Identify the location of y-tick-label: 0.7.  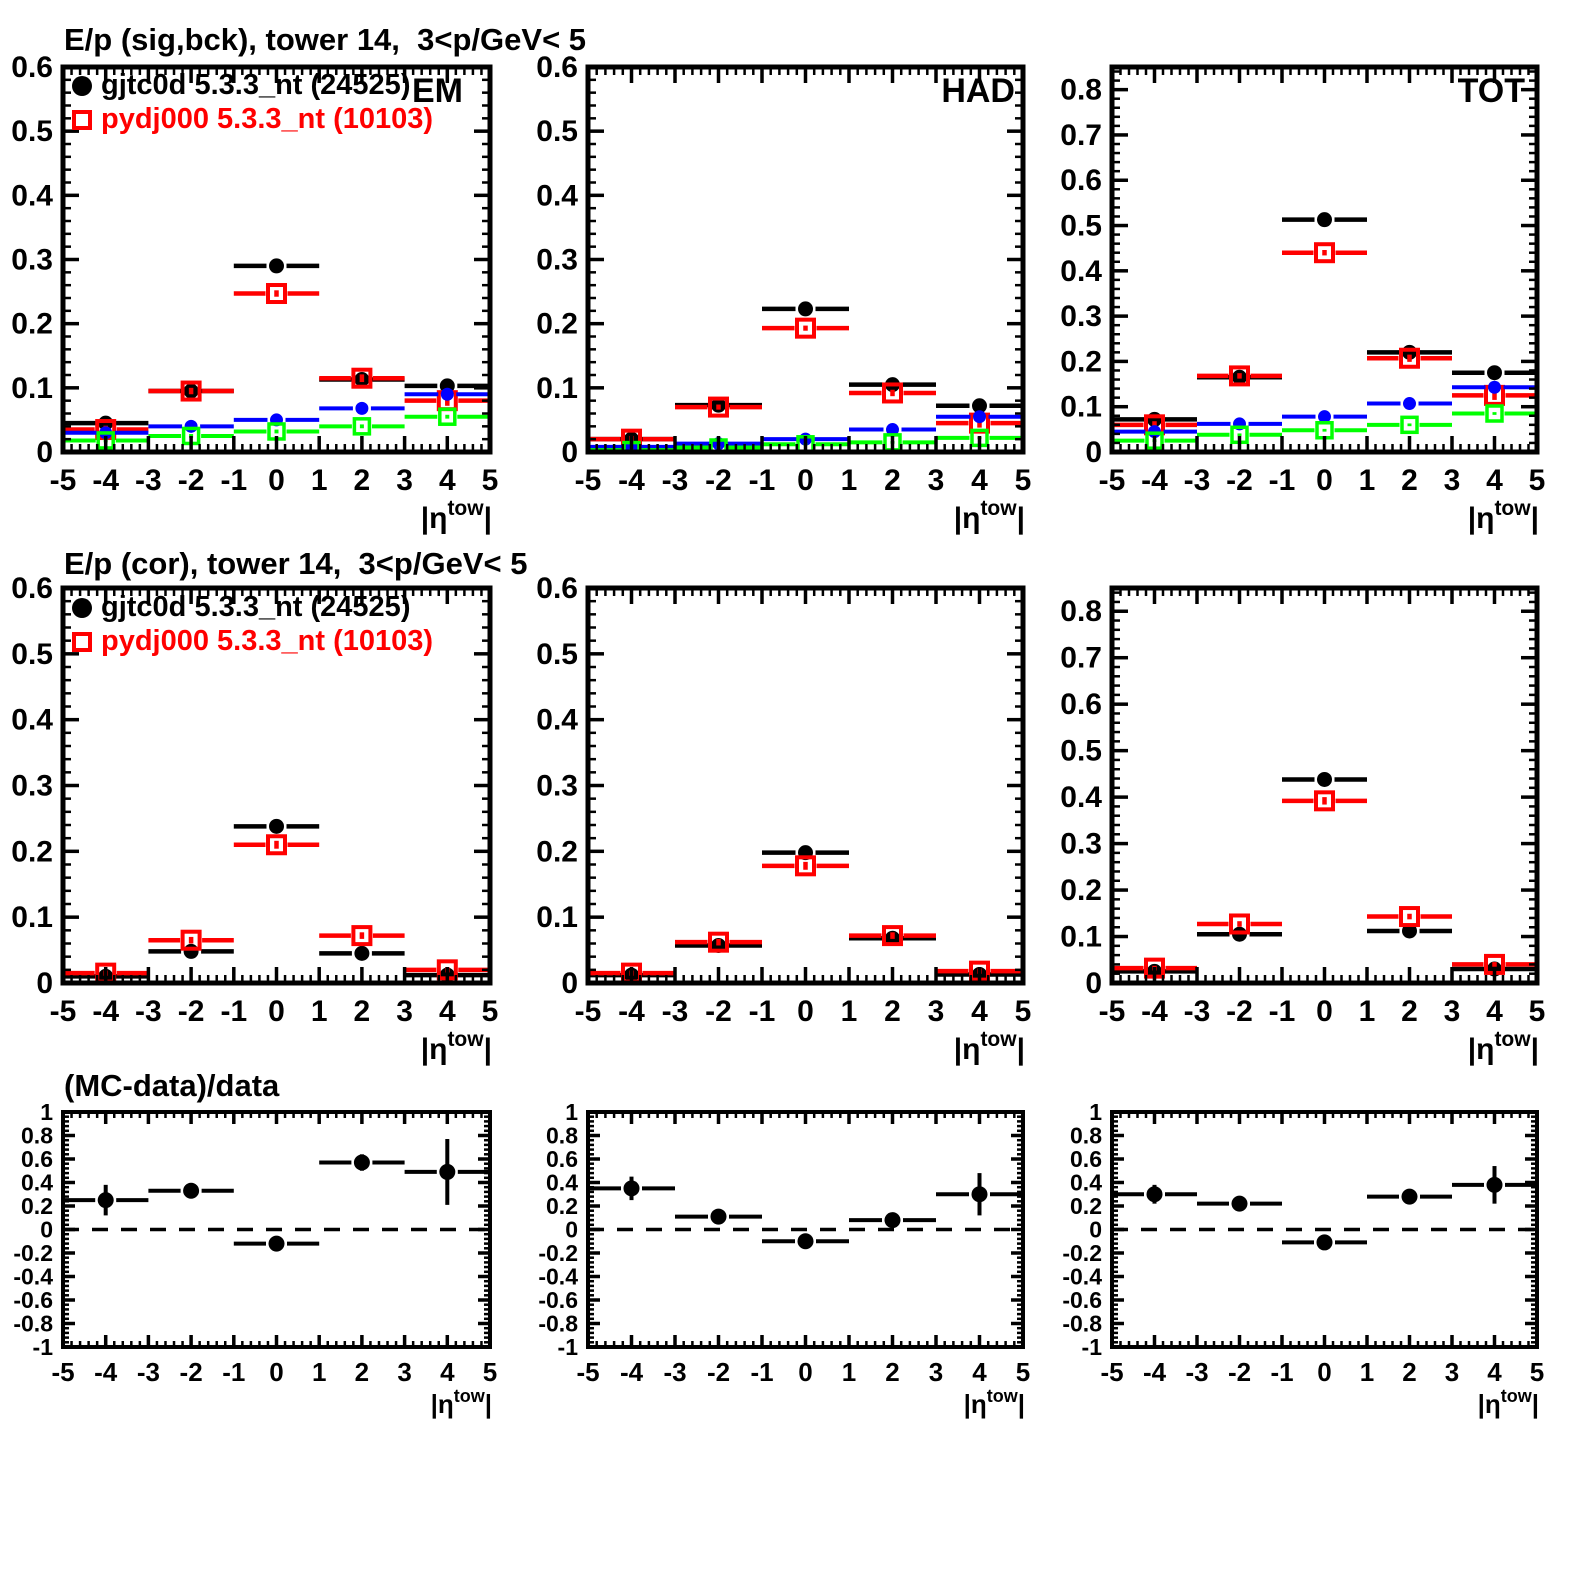
(1081, 135).